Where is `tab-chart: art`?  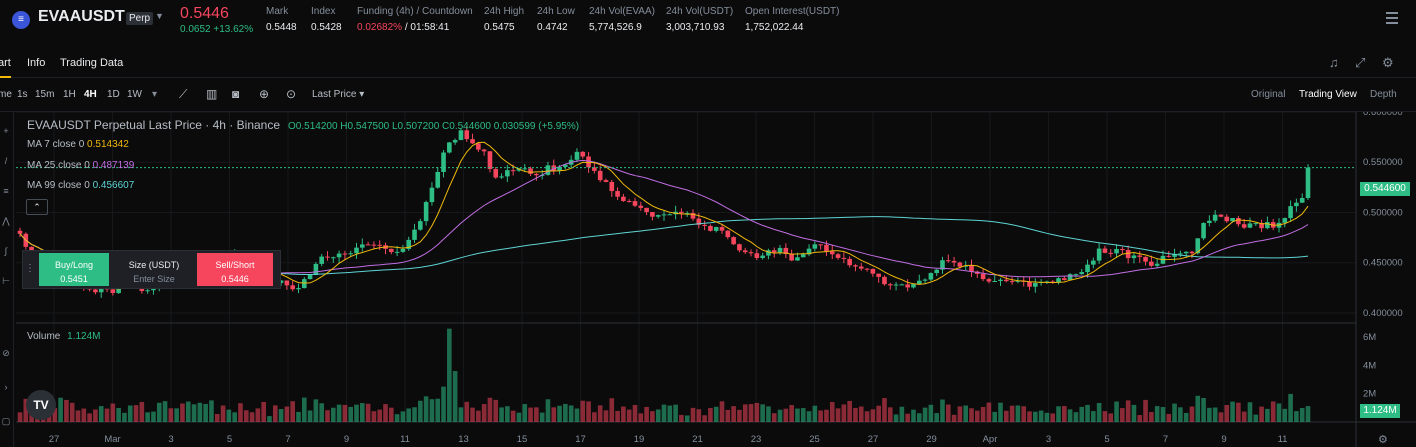
tab-chart: art is located at coordinates (5, 67).